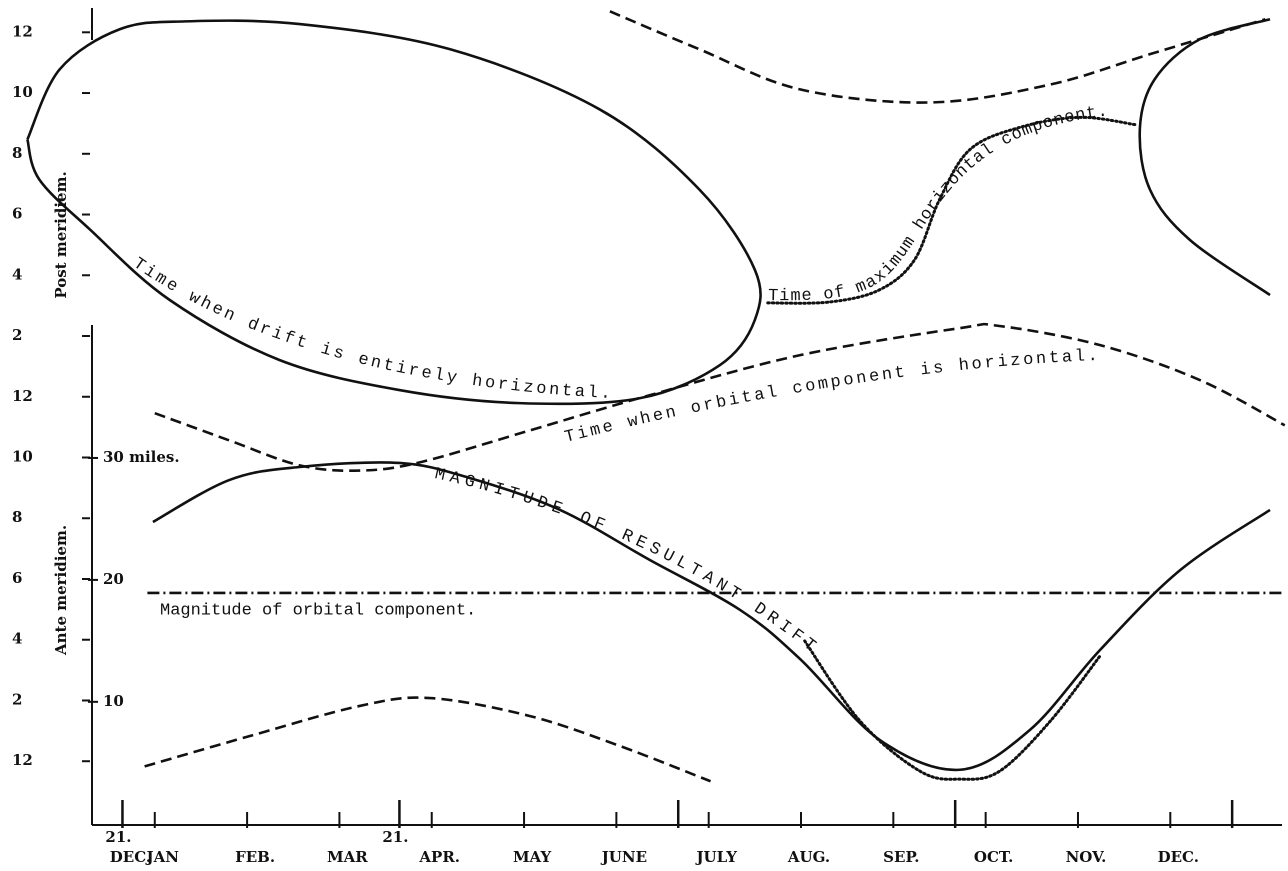 This screenshot has height=871, width=1288. What do you see at coordinates (901, 857) in the screenshot?
I see `x-tick-label: SEP.` at bounding box center [901, 857].